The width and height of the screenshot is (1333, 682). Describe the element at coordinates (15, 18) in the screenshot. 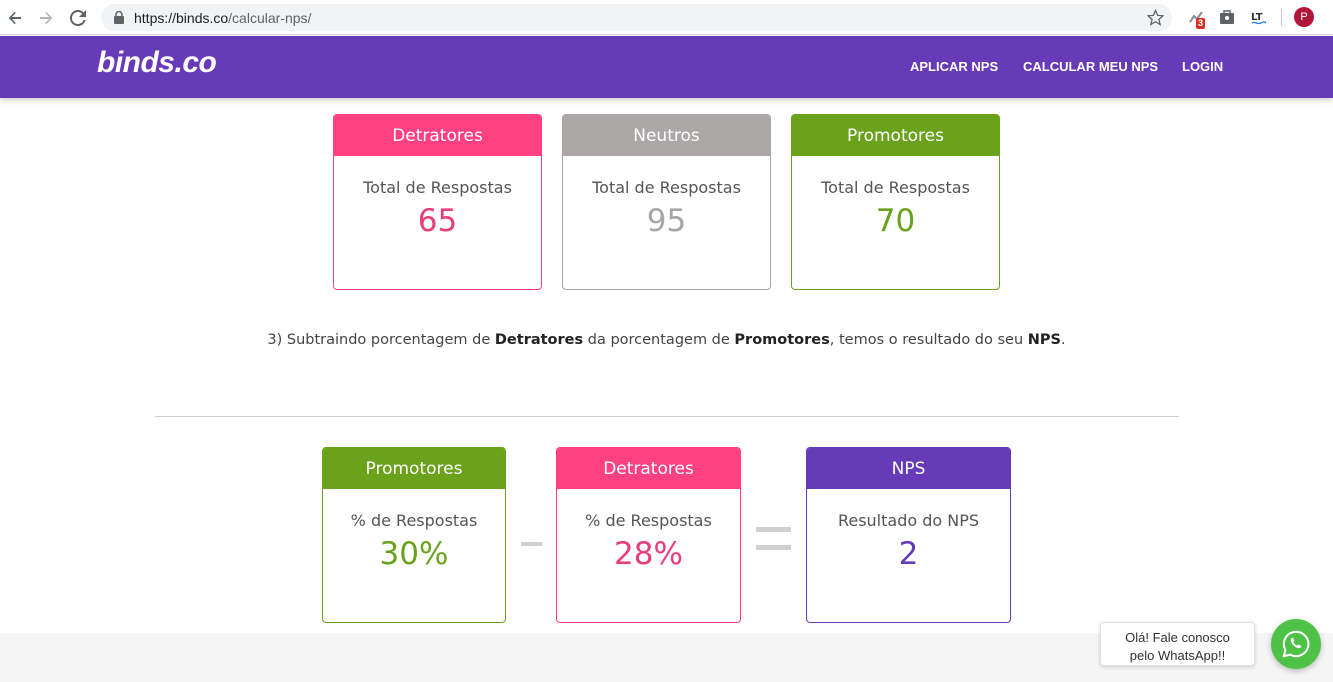

I see `back-icon` at that location.